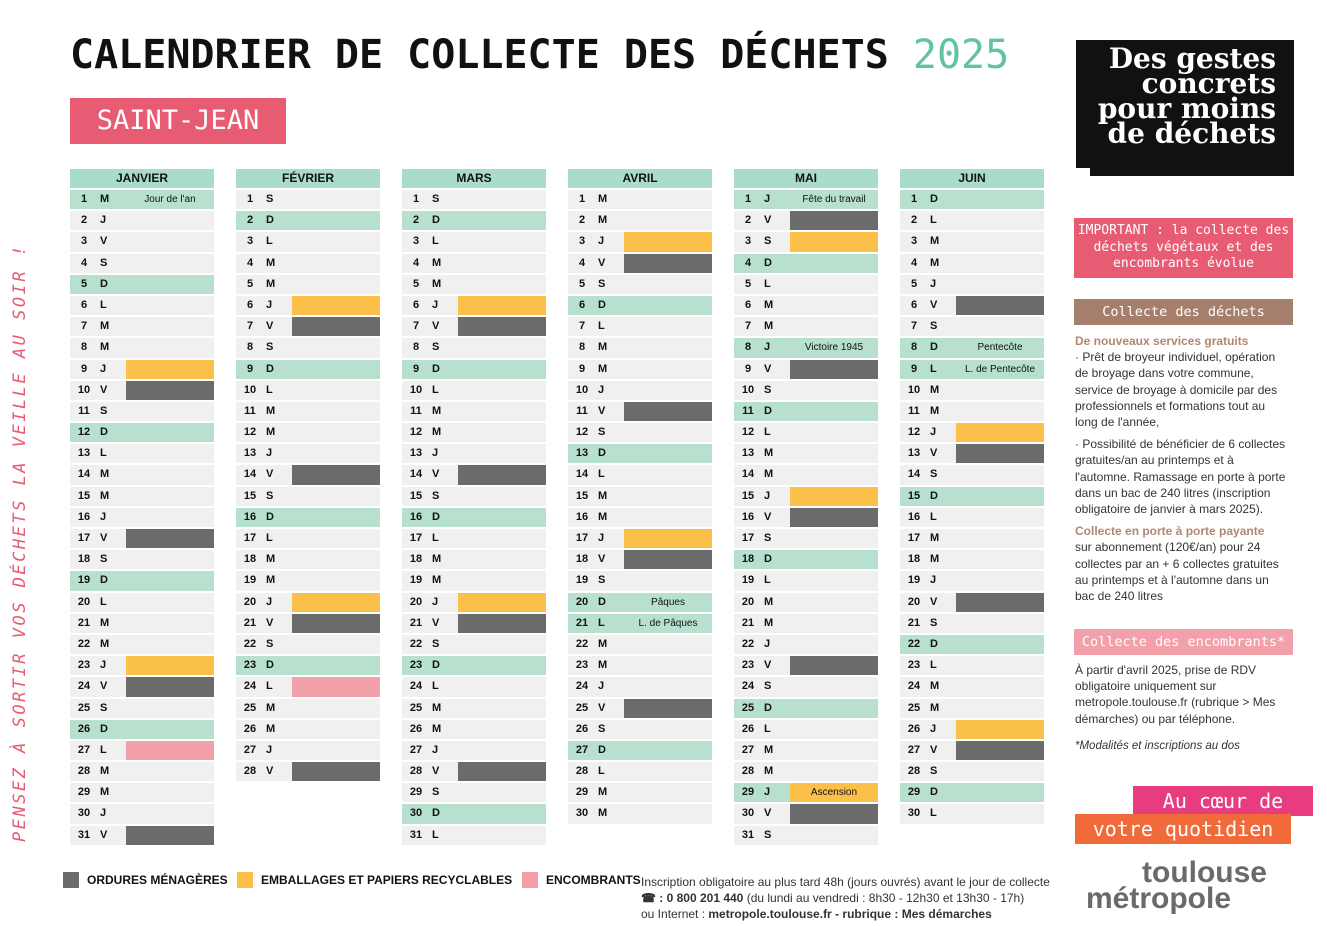 This screenshot has width=1327, height=926. What do you see at coordinates (582, 771) in the screenshot?
I see `day-number: 28` at bounding box center [582, 771].